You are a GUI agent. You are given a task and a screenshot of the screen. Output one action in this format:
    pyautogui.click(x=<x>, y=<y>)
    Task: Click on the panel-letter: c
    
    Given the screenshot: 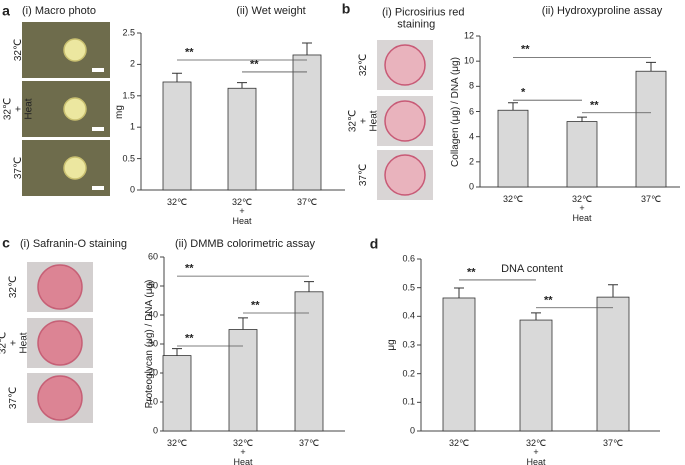 What is the action you would take?
    pyautogui.click(x=6, y=242)
    